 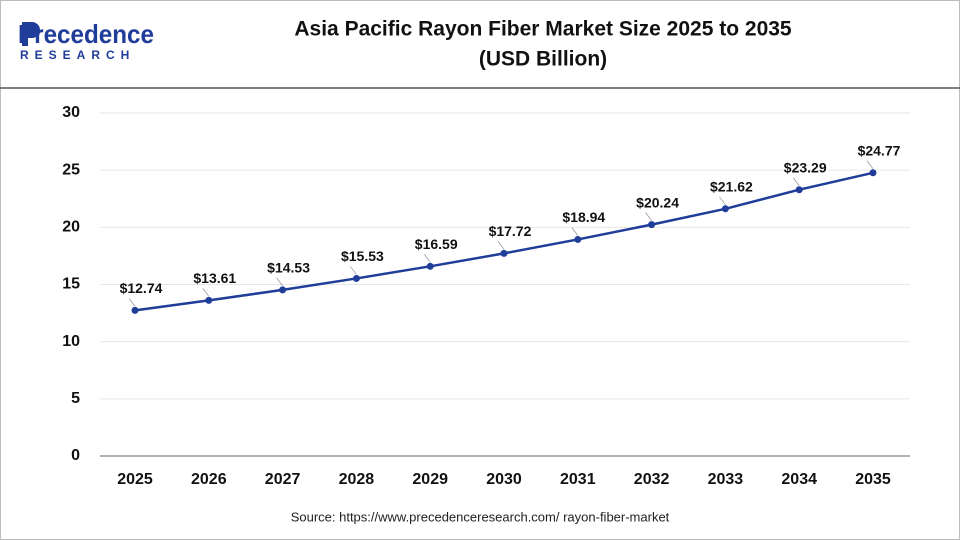 I want to click on y-tick-label: 30, so click(x=71, y=112).